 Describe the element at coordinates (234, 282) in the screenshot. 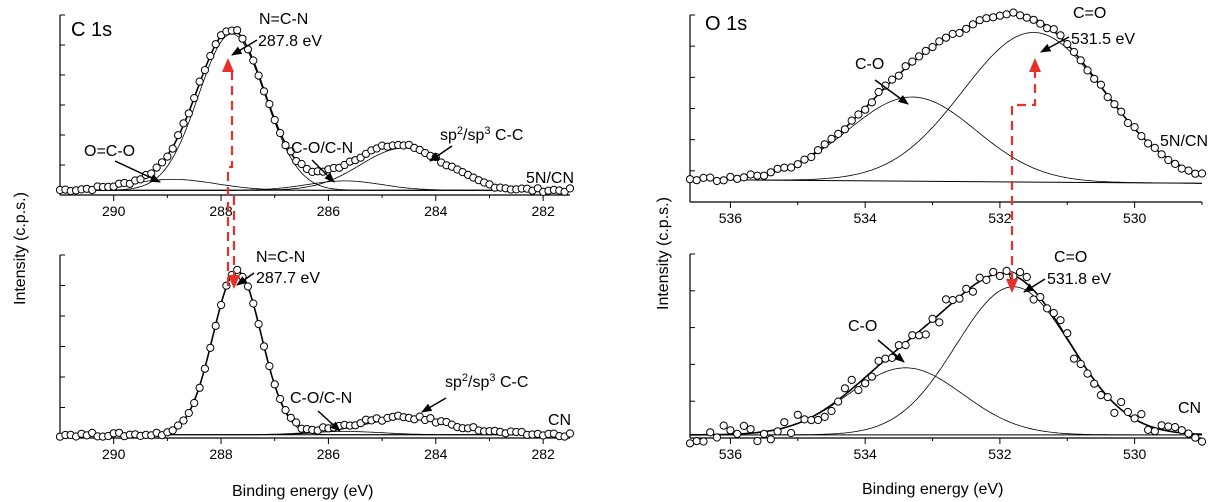

I see `c1s-shift-arrowhead-down` at that location.